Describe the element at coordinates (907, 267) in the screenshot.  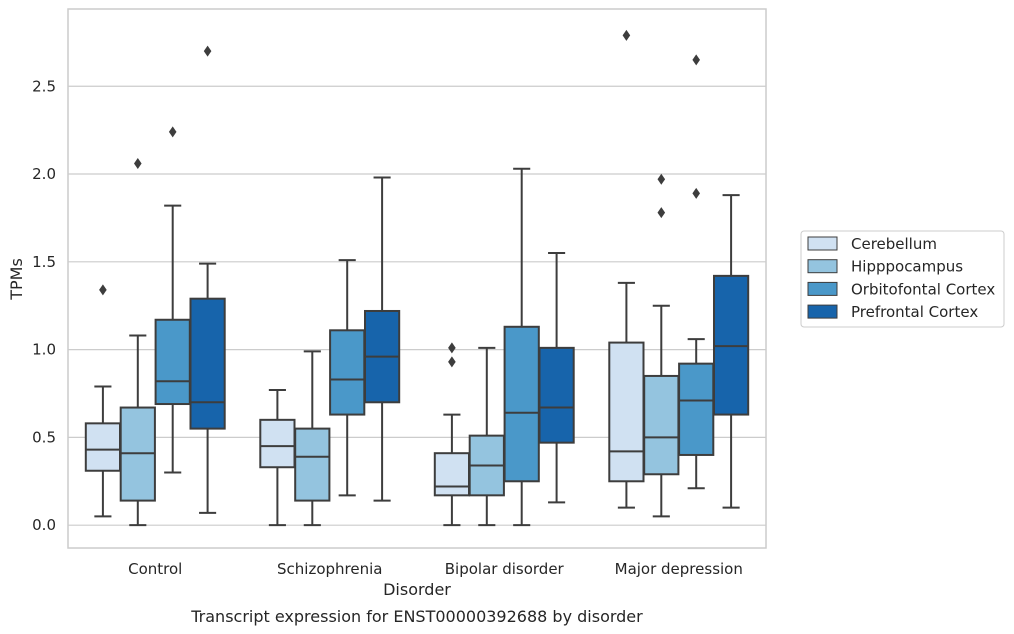
I see `legend-label: Hipppocampus` at that location.